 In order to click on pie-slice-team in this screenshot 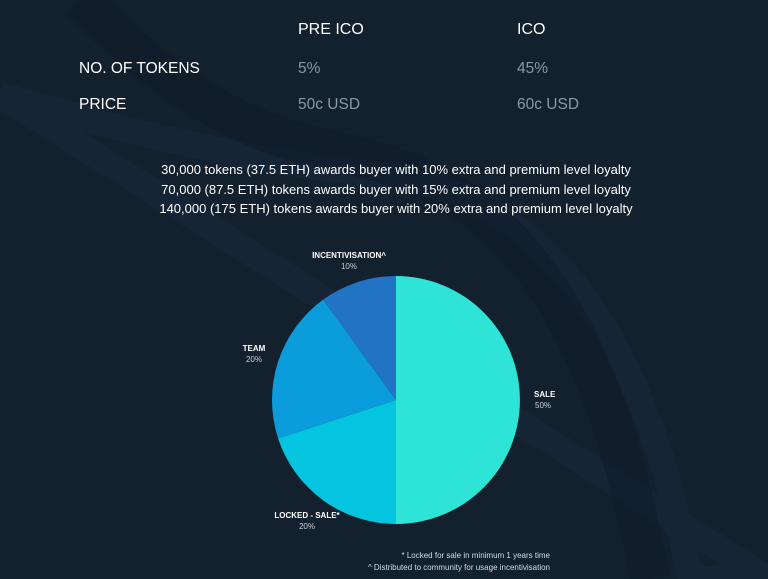, I will do `click(333, 369)`.